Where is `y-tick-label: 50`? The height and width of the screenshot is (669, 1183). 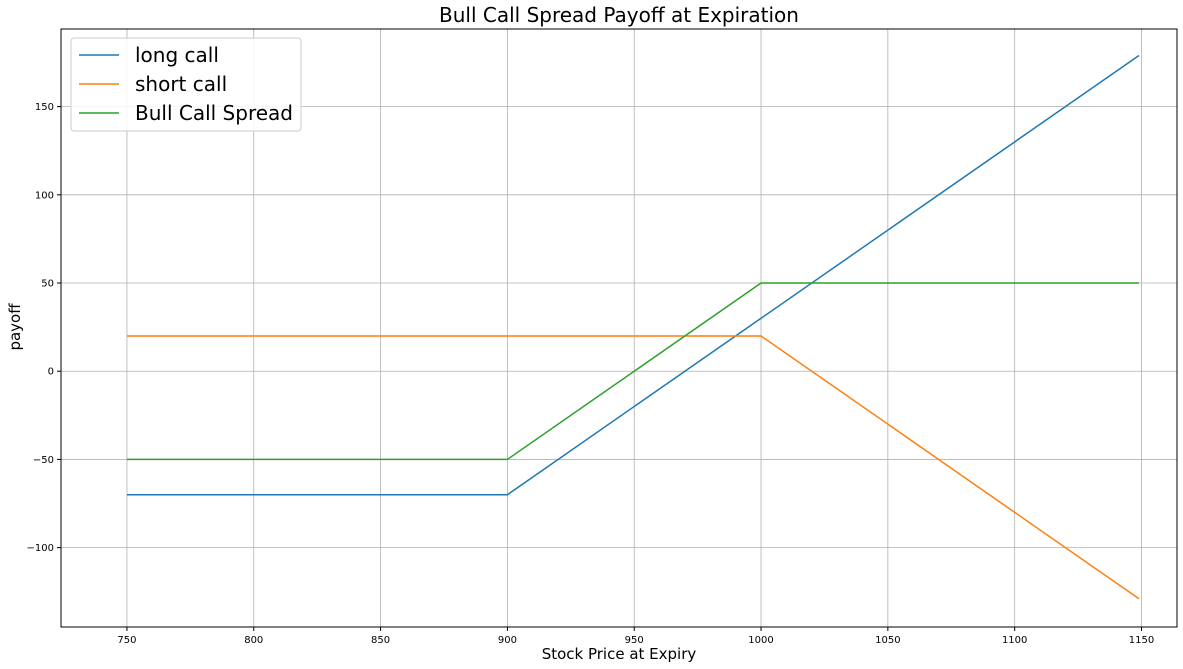 y-tick-label: 50 is located at coordinates (47, 284).